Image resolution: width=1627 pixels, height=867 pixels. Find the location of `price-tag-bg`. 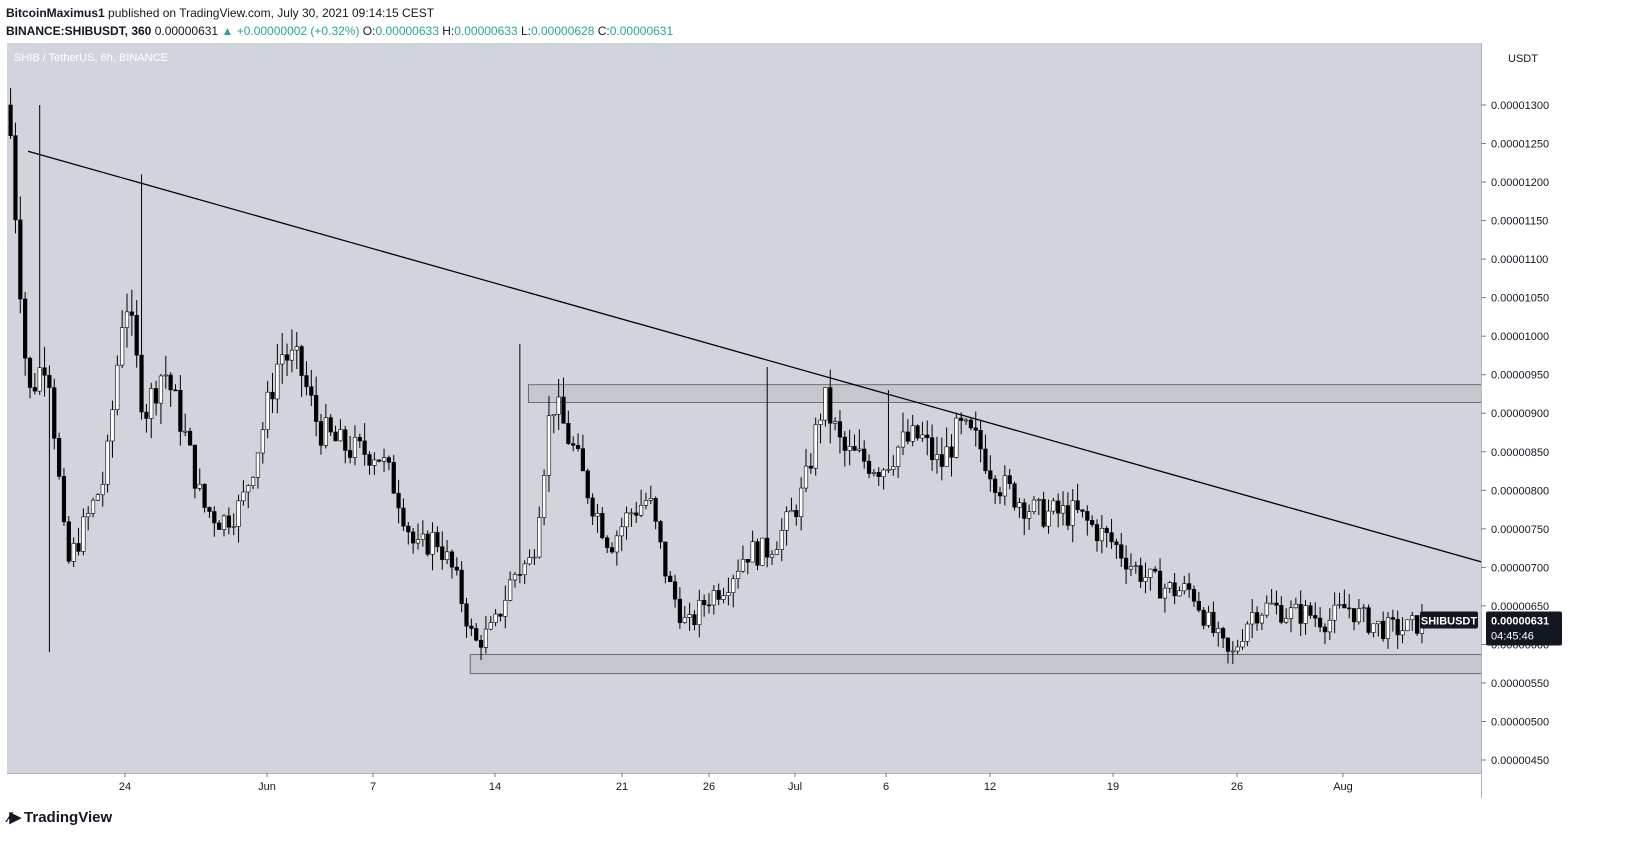

price-tag-bg is located at coordinates (1524, 628).